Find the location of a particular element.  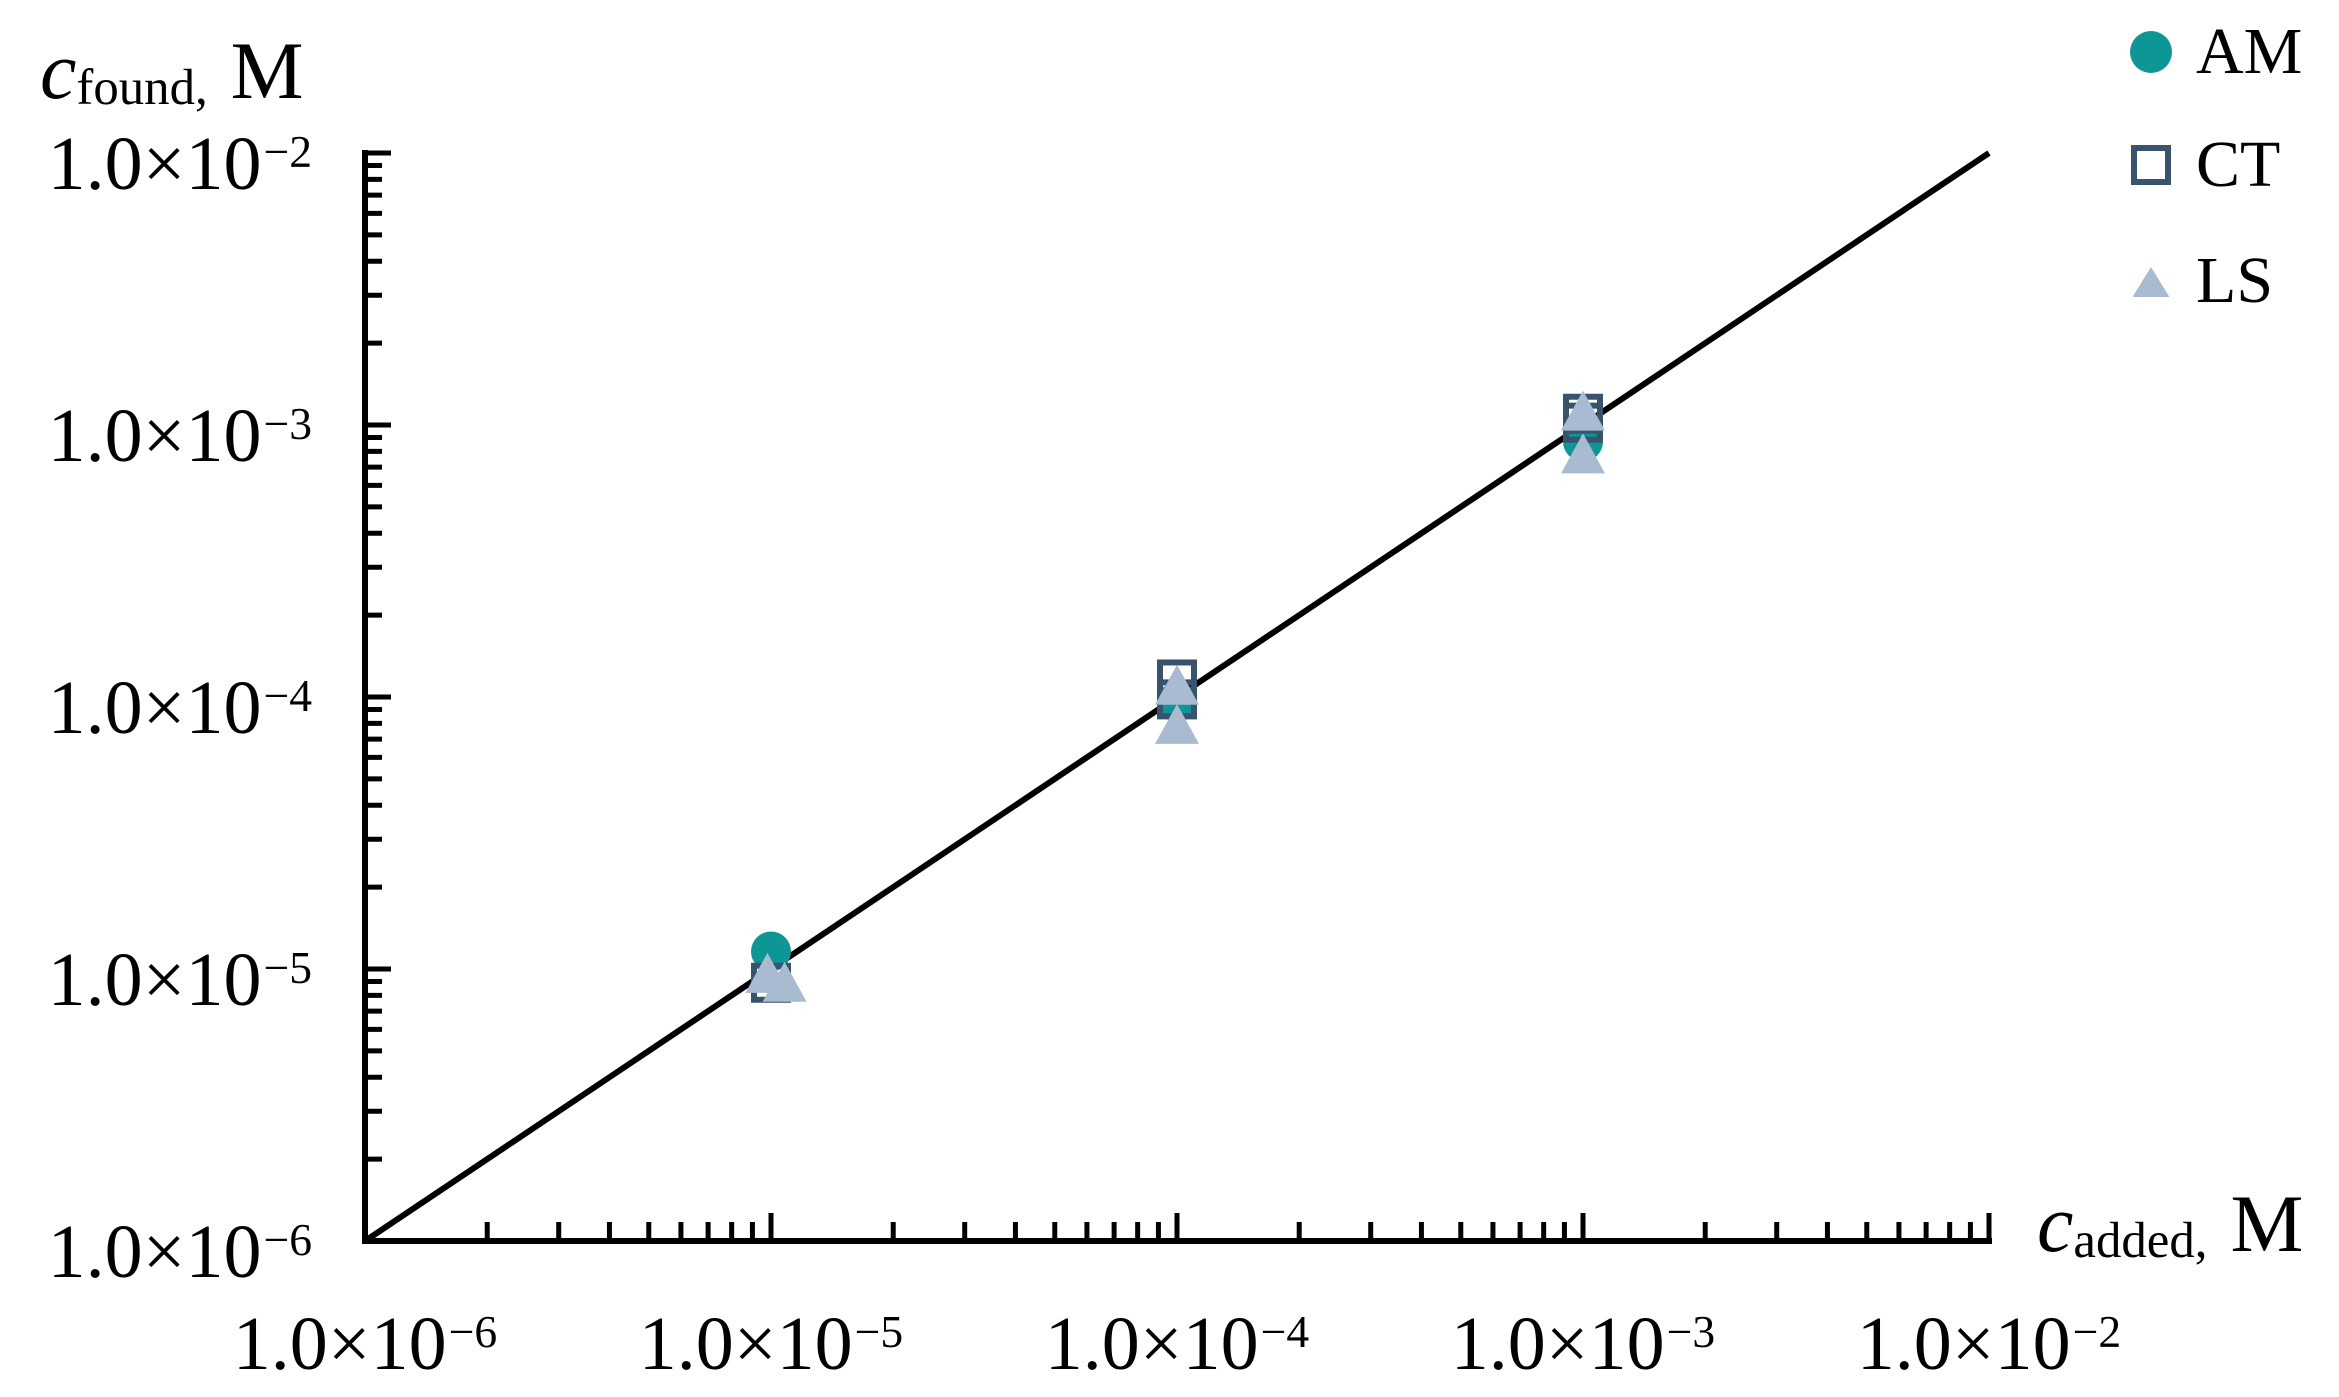

data-point-AM is located at coordinates (771, 951).